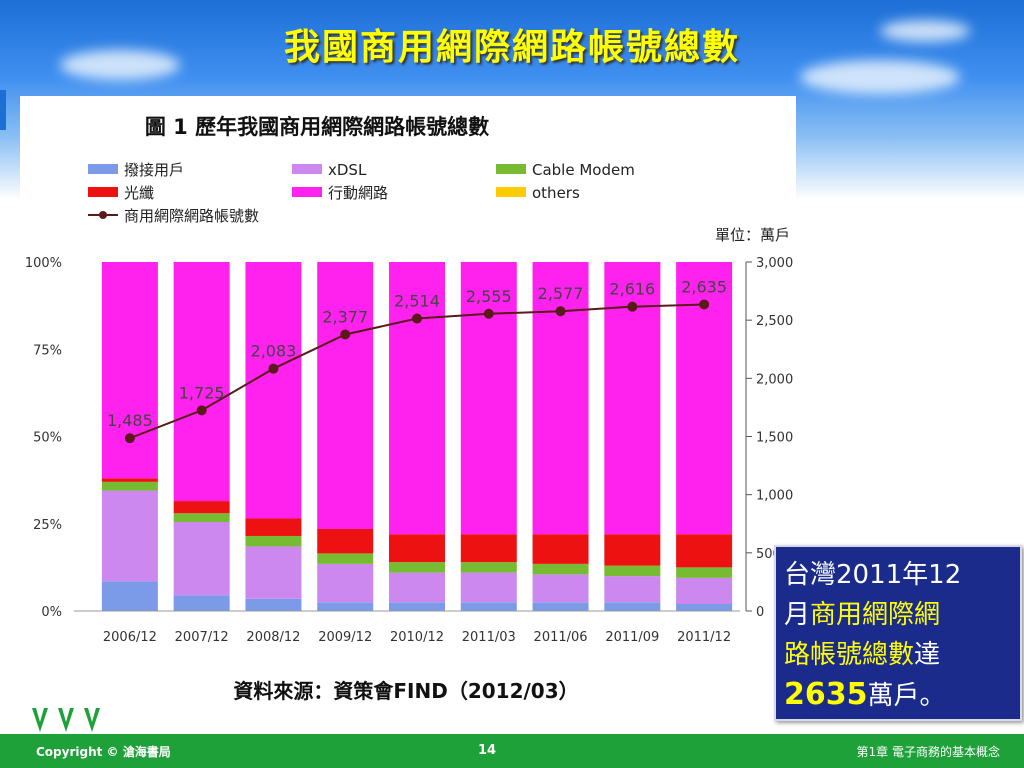 This screenshot has width=1024, height=768. Describe the element at coordinates (317, 127) in the screenshot. I see `chart-title: 圖 1 歷年我國商用網際網路帳號總數` at that location.